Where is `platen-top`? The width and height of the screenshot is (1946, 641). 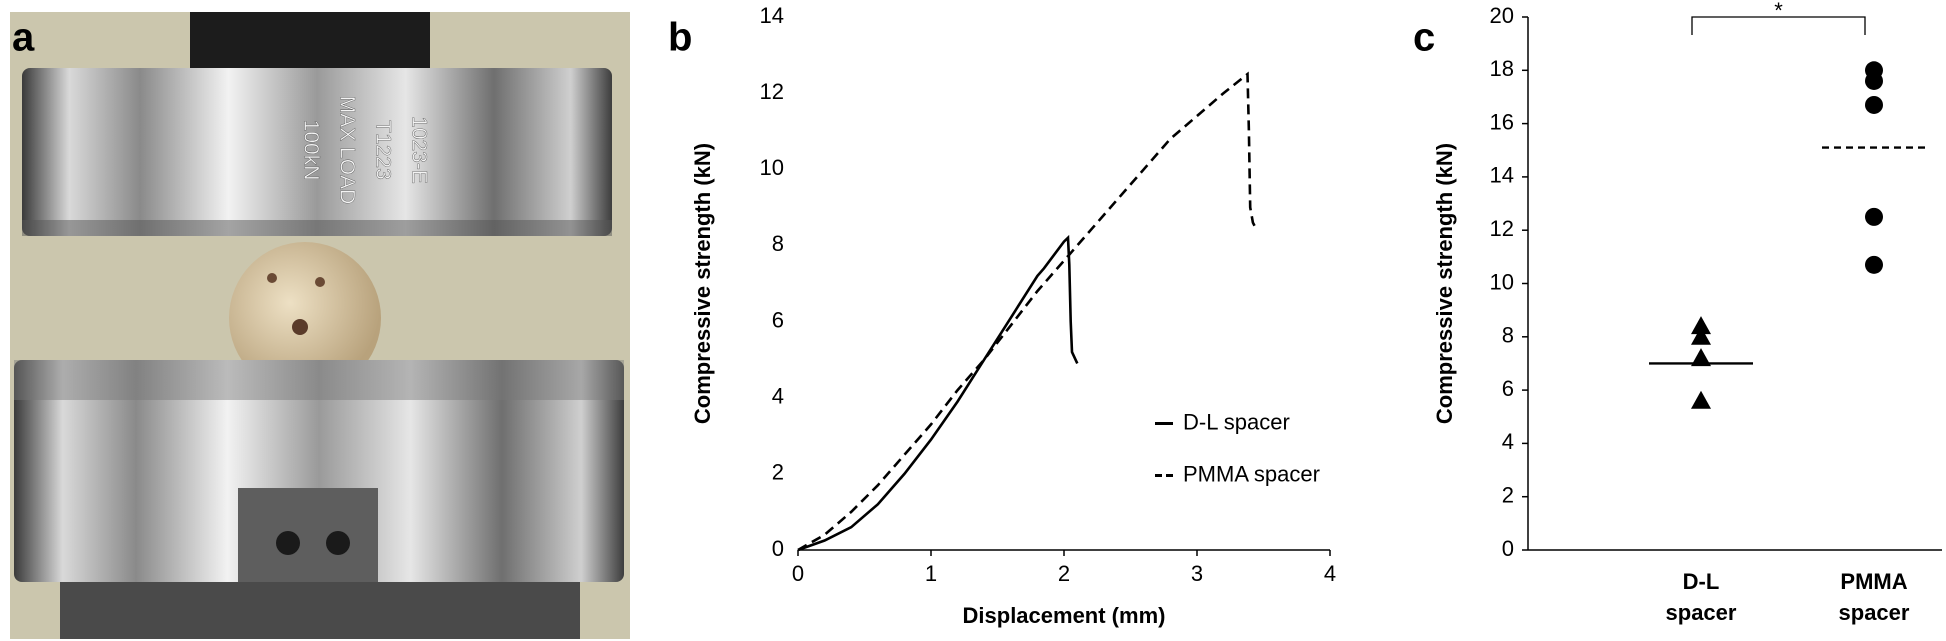
platen-top is located at coordinates (319, 380).